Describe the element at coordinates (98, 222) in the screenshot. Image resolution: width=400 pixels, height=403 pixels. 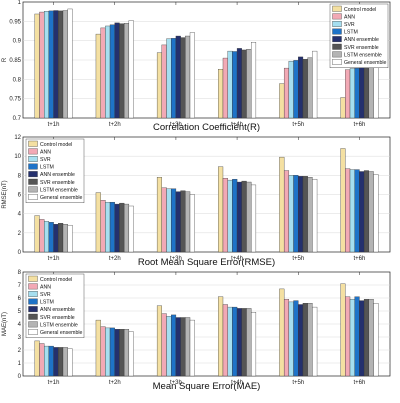
I see `bar-control-model-t-2h` at that location.